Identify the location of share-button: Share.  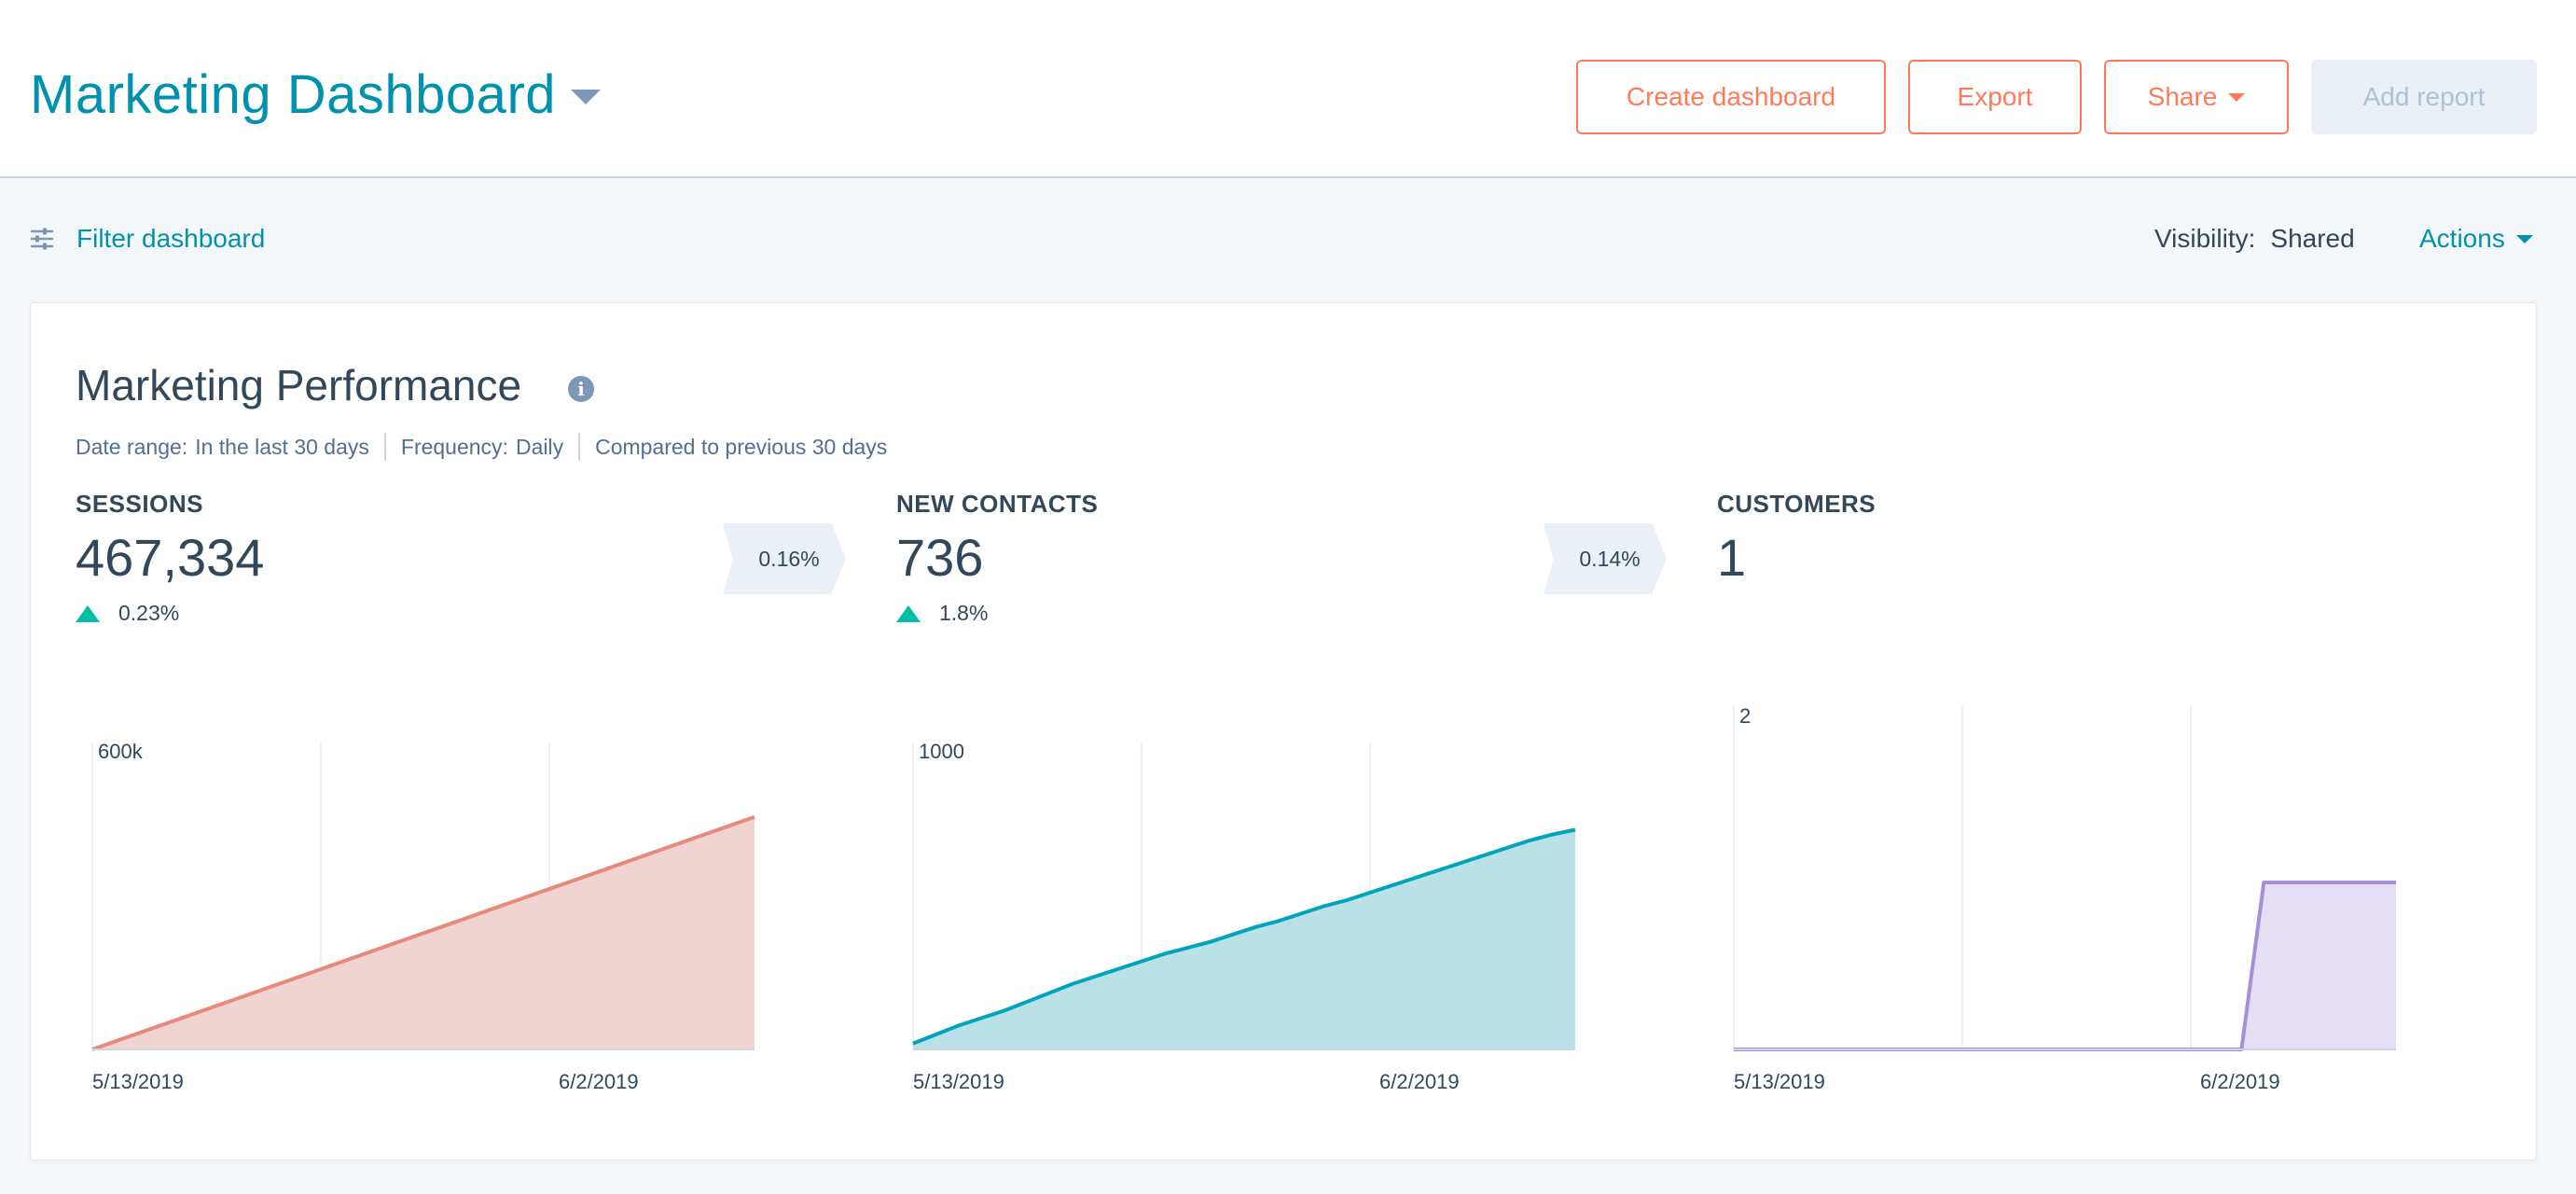
(2196, 97).